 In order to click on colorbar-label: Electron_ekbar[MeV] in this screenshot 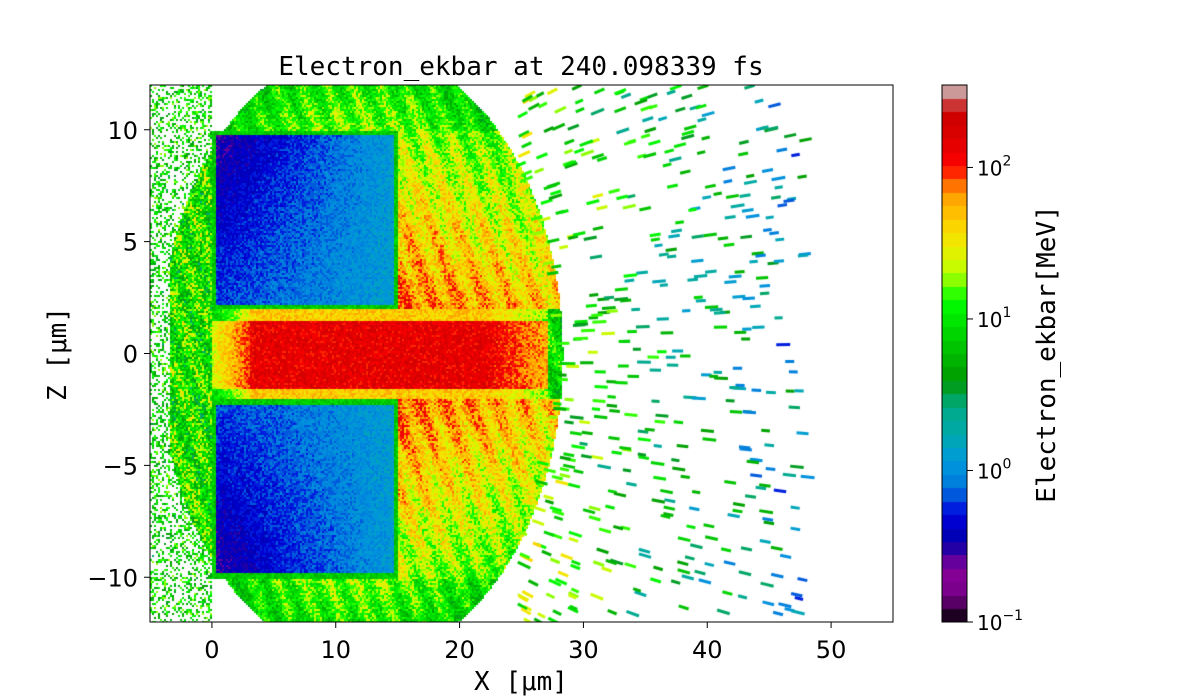, I will do `click(1047, 353)`.